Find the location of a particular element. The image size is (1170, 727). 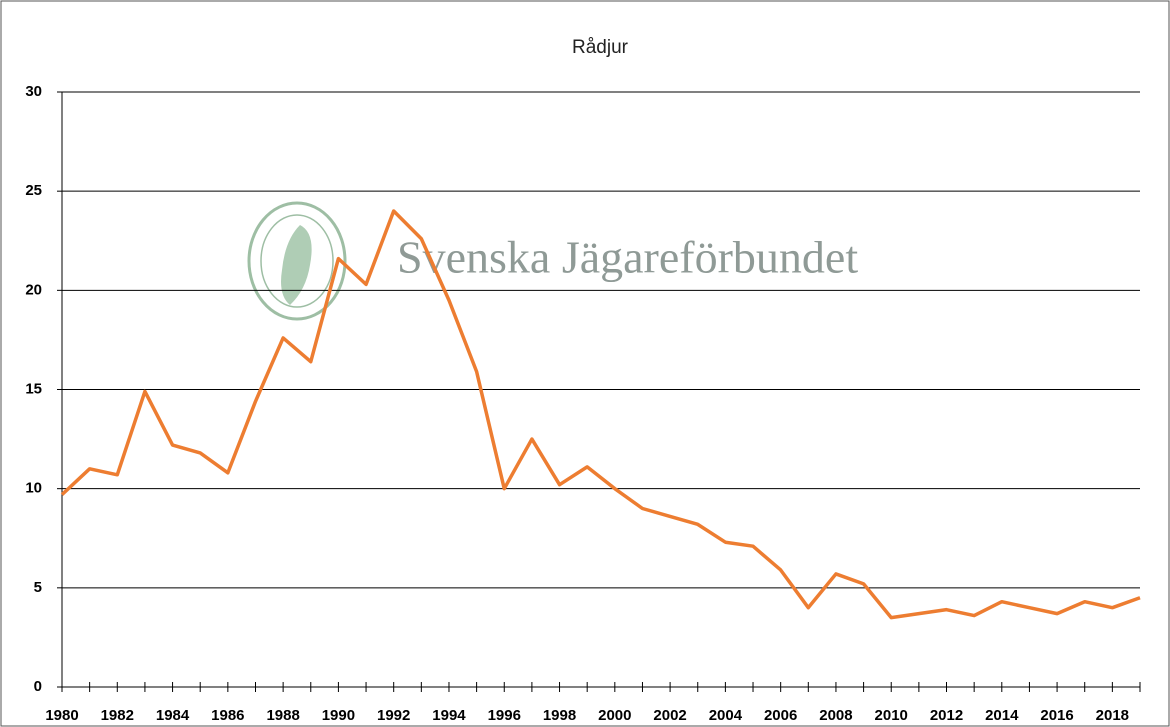

x-tick-label: 1992 is located at coordinates (393, 715).